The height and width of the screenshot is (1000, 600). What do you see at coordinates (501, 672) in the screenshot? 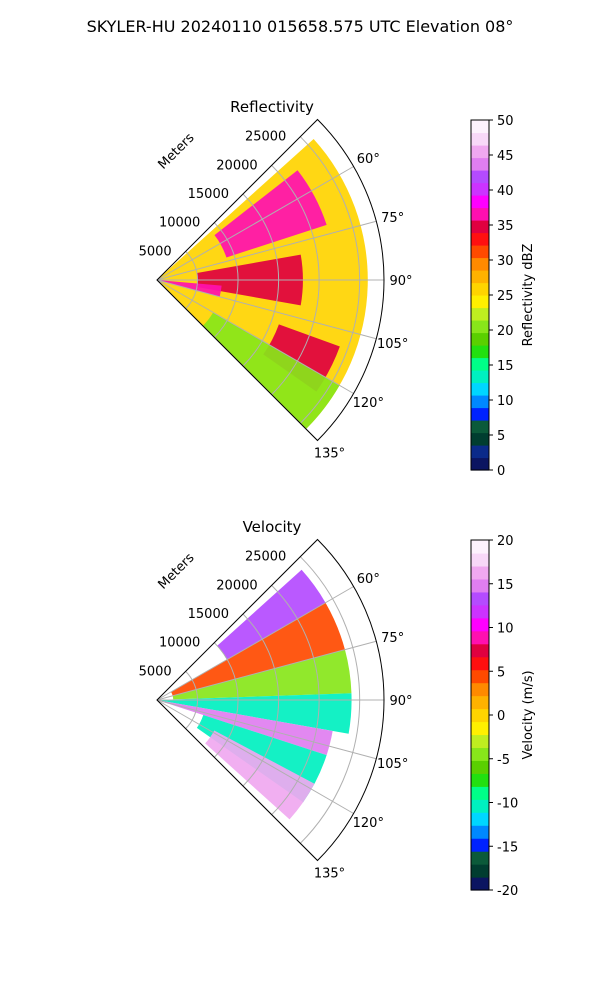
I see `colorbar-tick-label: 5` at bounding box center [501, 672].